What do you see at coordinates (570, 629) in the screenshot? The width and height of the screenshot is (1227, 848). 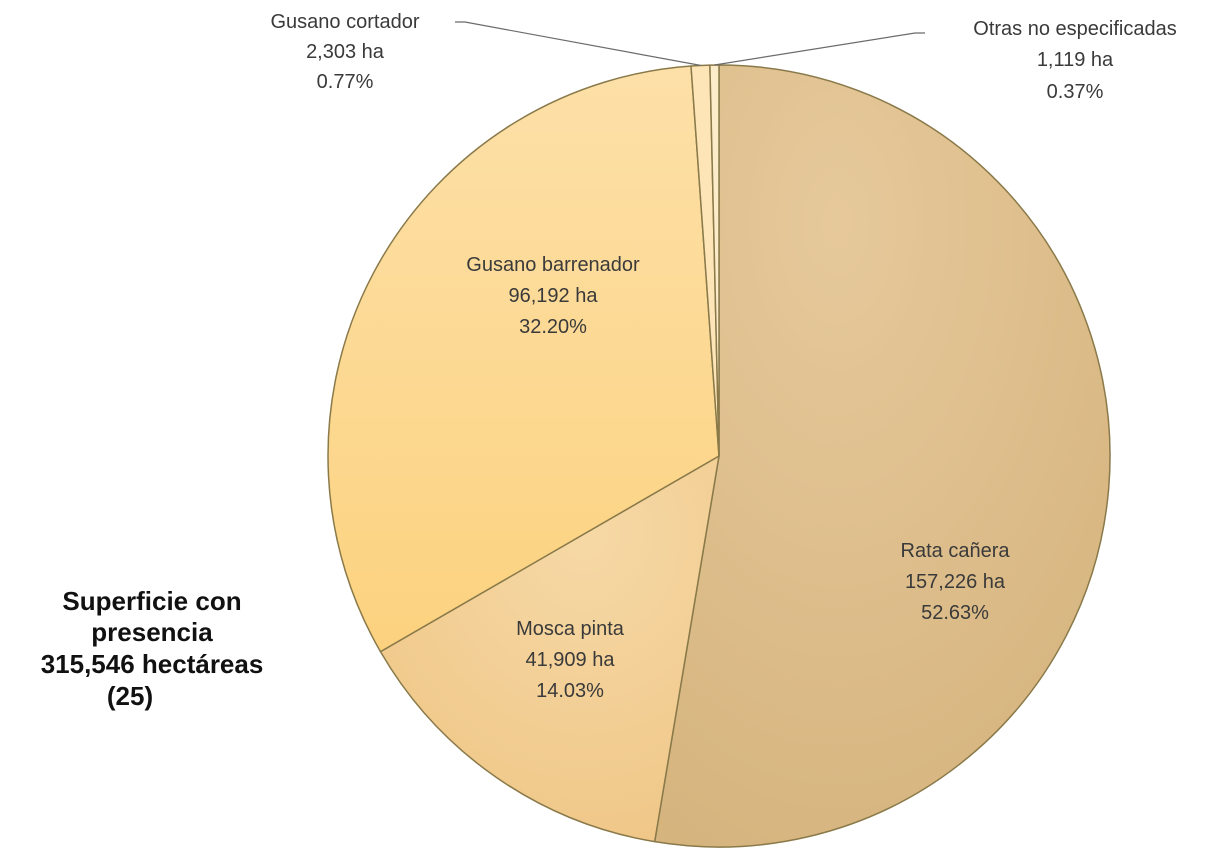 I see `slice-name: Mosca pinta` at bounding box center [570, 629].